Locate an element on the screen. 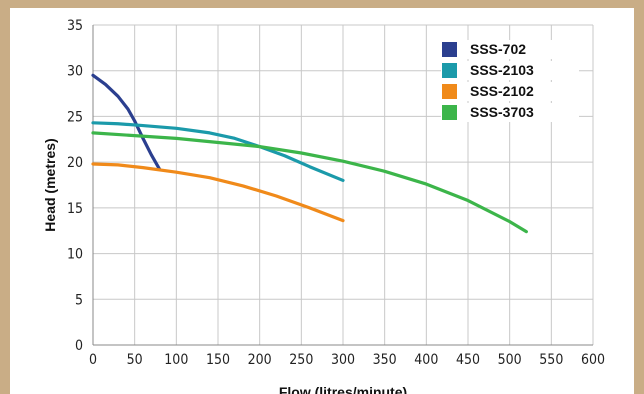 This screenshot has width=644, height=394. legend-label: SSS-2102 is located at coordinates (502, 91).